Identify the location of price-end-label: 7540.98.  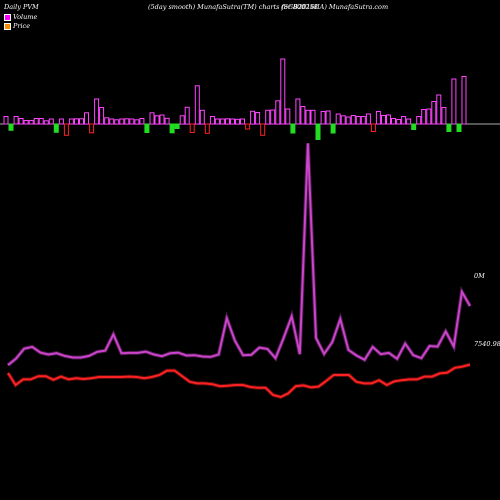
(487, 344).